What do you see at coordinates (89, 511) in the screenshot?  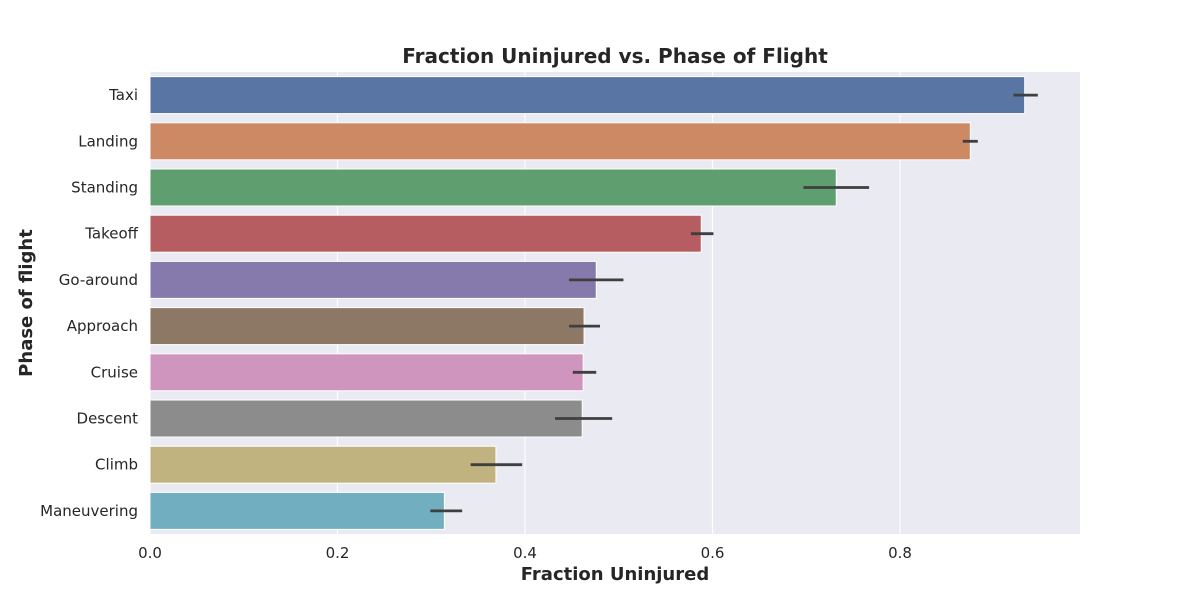 I see `y-tick-label: Maneuvering` at bounding box center [89, 511].